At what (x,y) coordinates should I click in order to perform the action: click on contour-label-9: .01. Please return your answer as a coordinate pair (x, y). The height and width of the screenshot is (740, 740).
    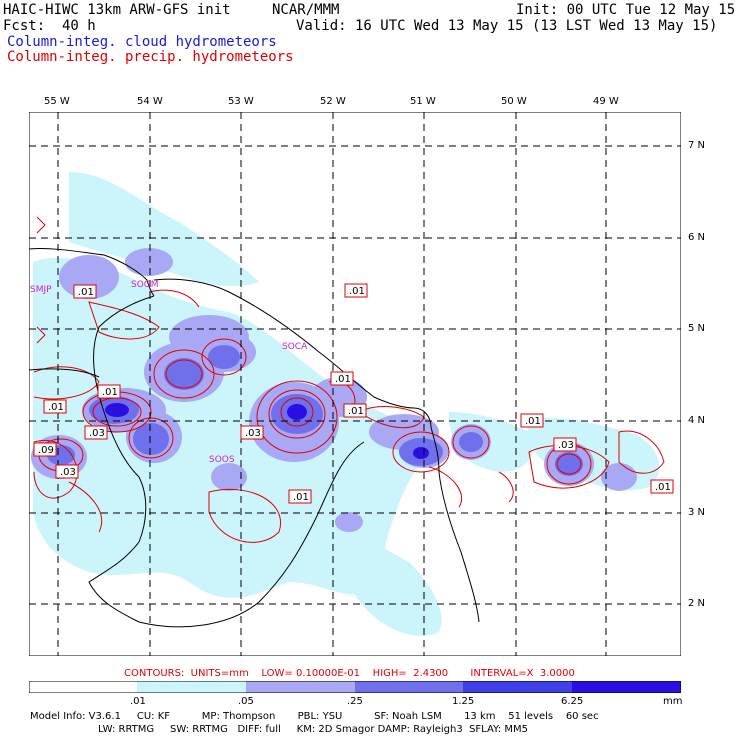
    Looking at the image, I should click on (300, 496).